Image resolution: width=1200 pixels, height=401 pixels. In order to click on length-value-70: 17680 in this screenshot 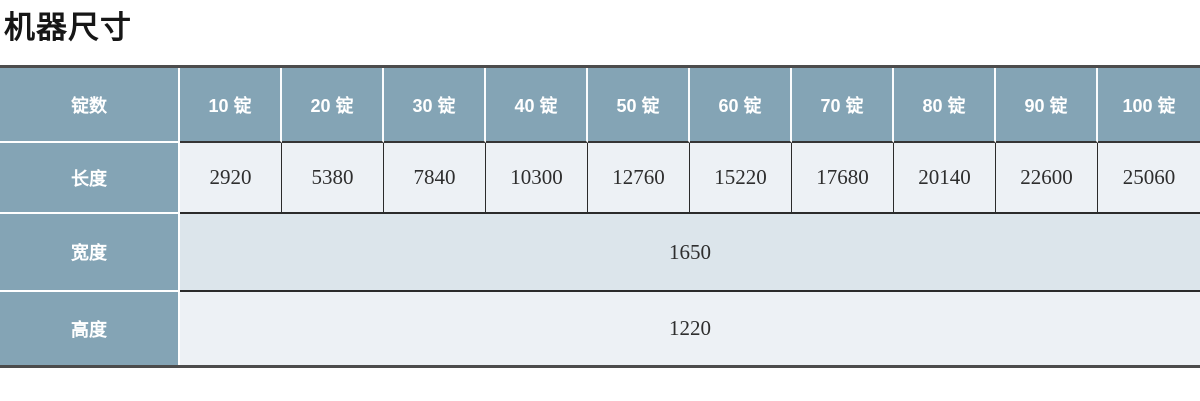, I will do `click(843, 178)`.